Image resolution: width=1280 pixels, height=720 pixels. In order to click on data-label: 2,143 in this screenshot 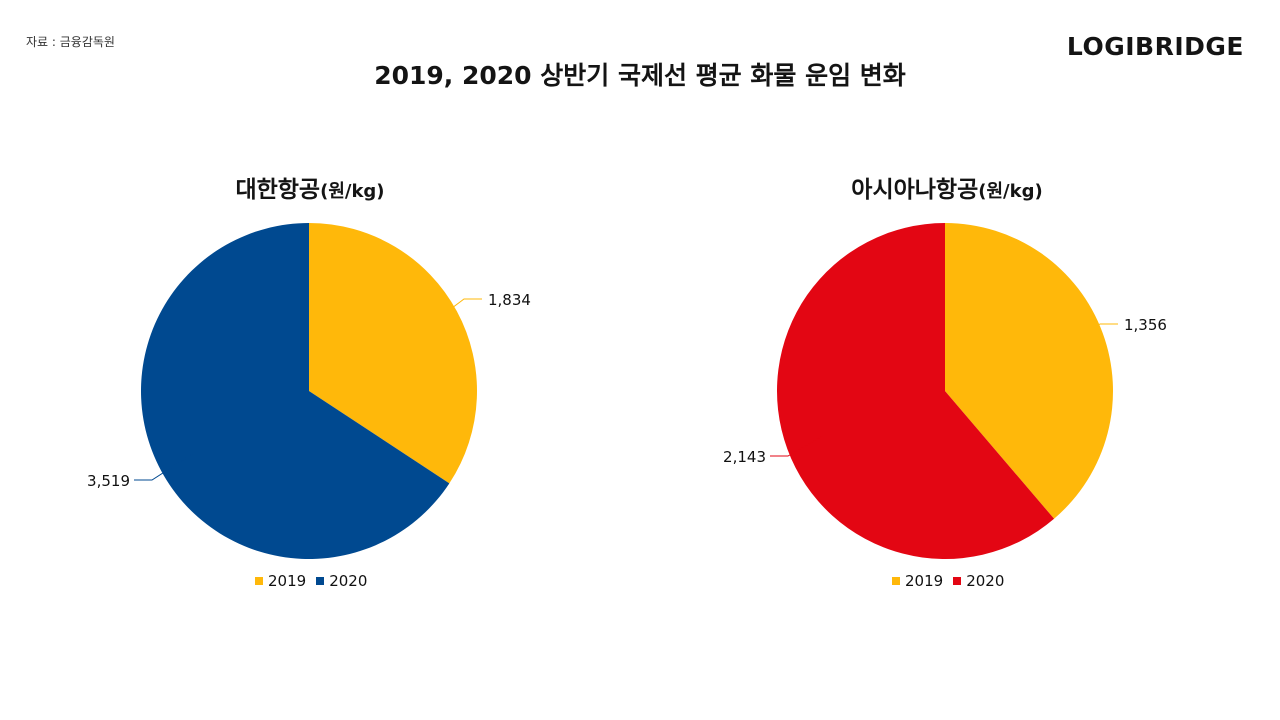, I will do `click(744, 457)`.